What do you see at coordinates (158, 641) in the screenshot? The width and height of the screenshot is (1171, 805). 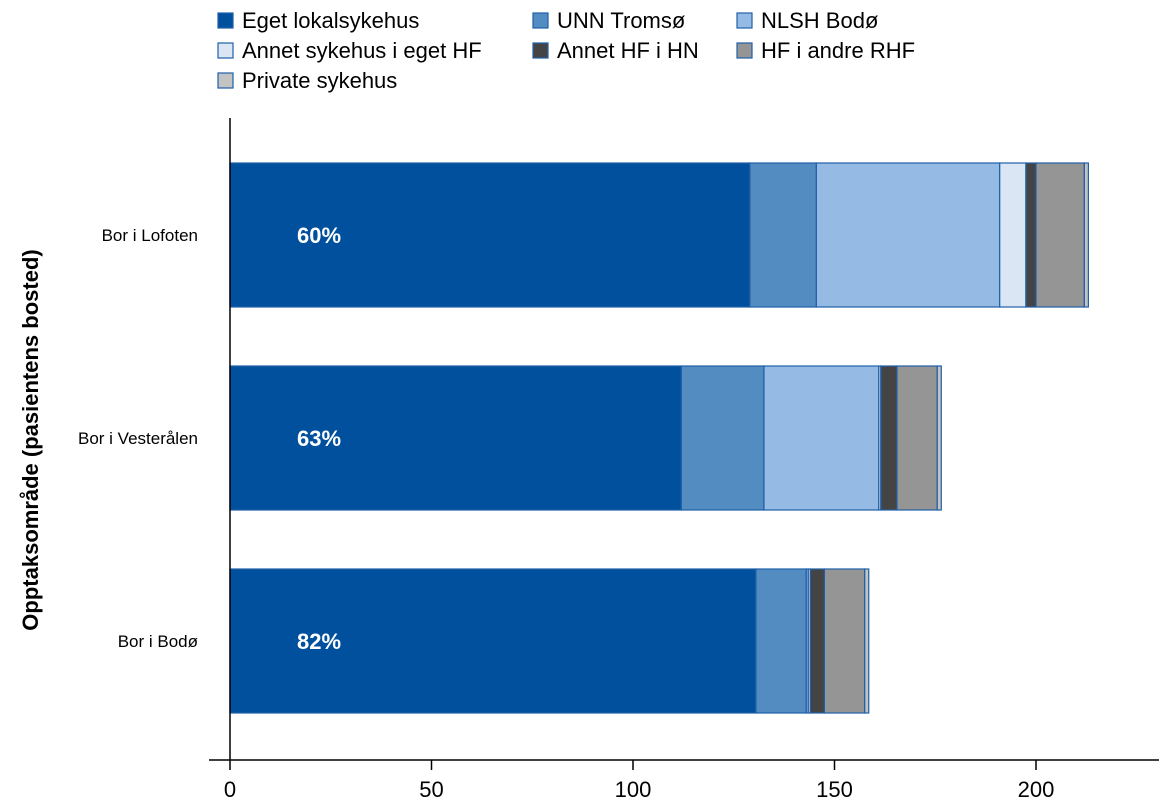 I see `category-label: Bor i Bodø` at bounding box center [158, 641].